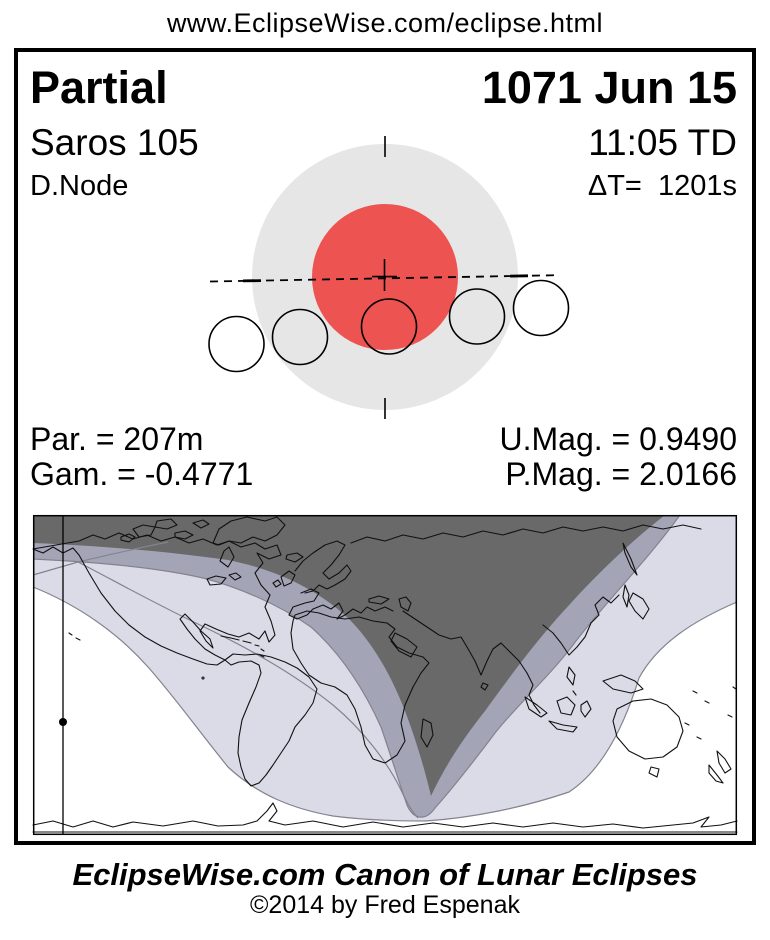 The width and height of the screenshot is (770, 940). I want to click on penumbra-edge-ticks, so click(385, 278).